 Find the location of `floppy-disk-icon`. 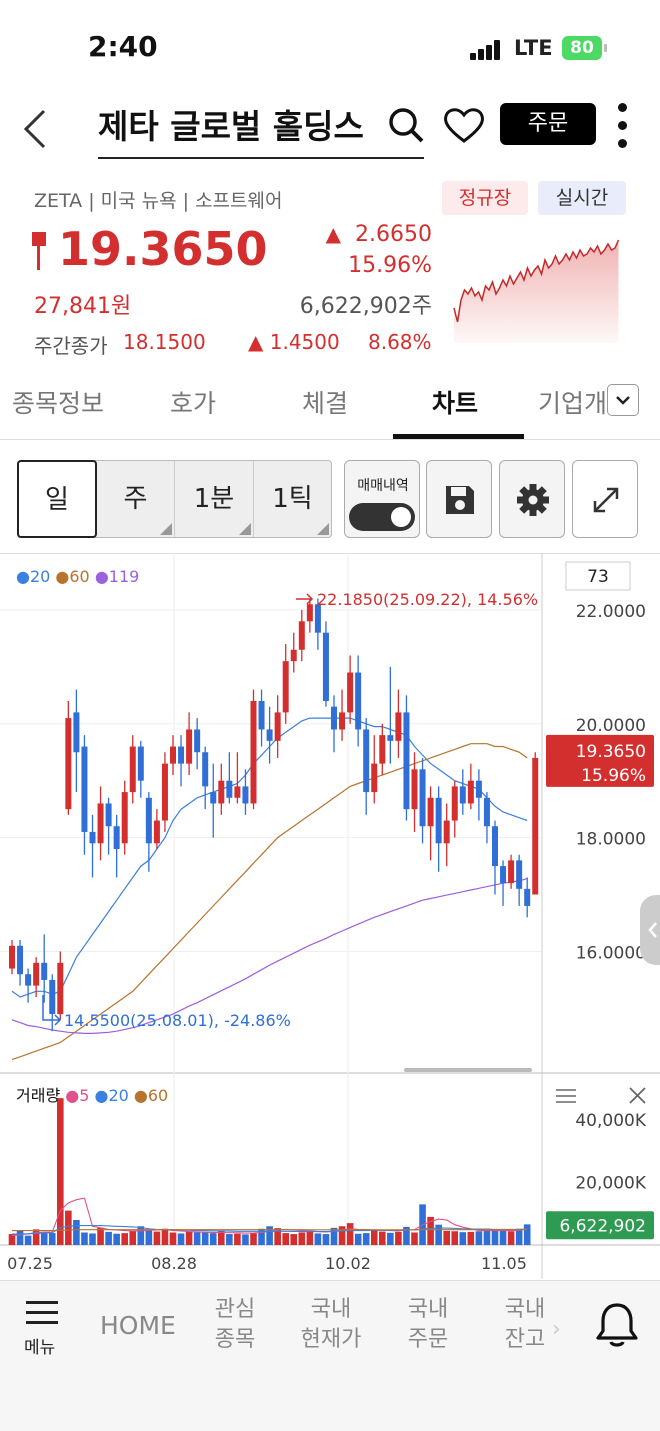

floppy-disk-icon is located at coordinates (460, 500).